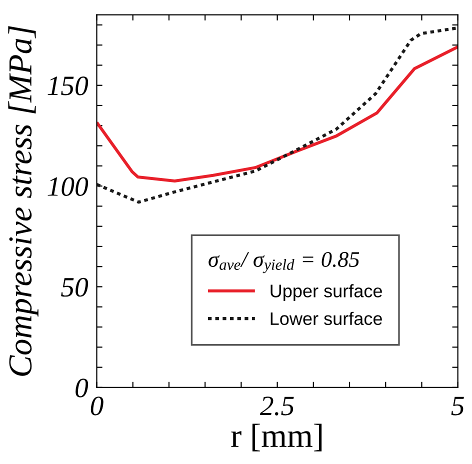 The height and width of the screenshot is (464, 472). What do you see at coordinates (68, 86) in the screenshot?
I see `y-tick-label: 150` at bounding box center [68, 86].